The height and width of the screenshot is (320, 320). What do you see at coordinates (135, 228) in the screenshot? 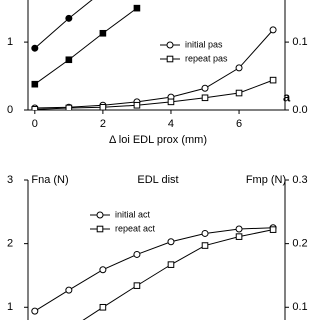
I see `legend-label: repeat act` at bounding box center [135, 228].